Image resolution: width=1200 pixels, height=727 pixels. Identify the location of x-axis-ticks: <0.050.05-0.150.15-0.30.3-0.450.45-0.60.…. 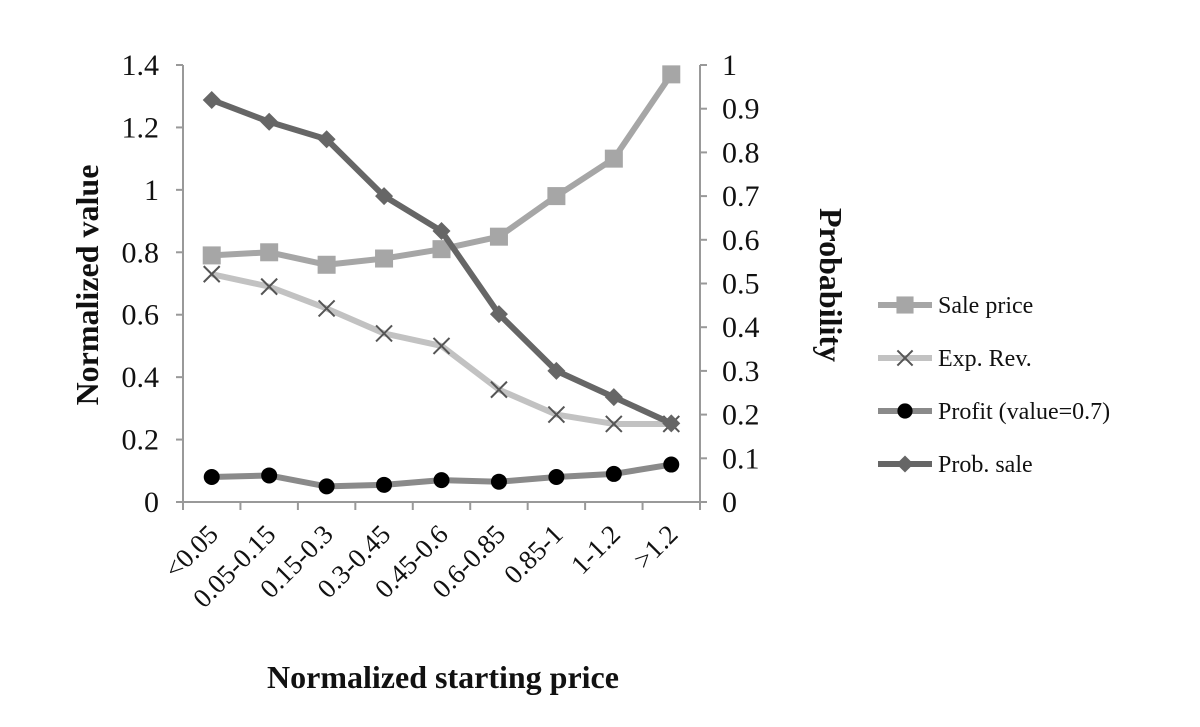
(430, 557).